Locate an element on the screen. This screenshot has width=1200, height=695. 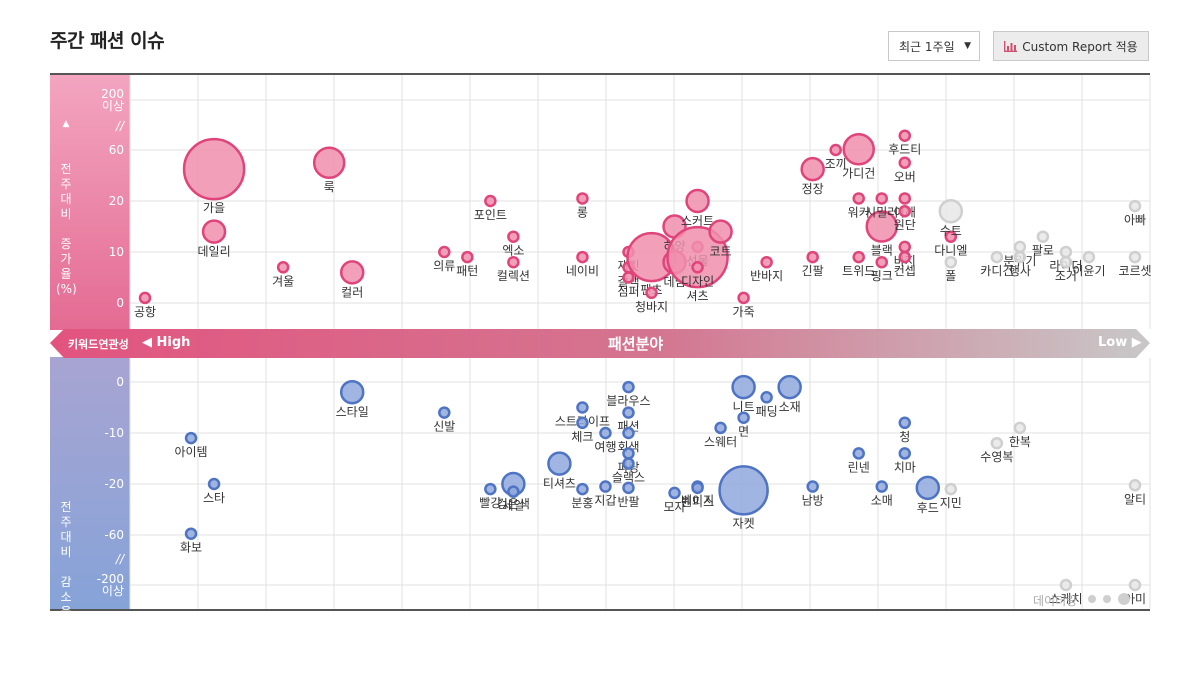
decrease-bubble-label: 청 is located at coordinates (904, 437).